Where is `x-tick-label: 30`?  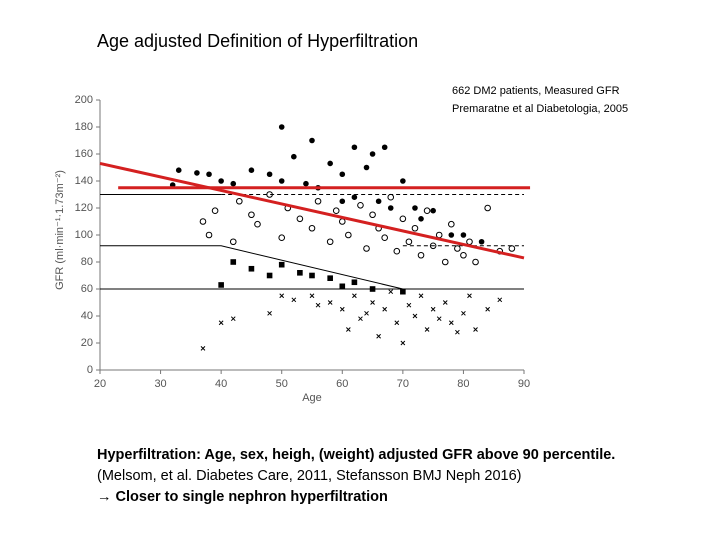
x-tick-label: 30 is located at coordinates (160, 384).